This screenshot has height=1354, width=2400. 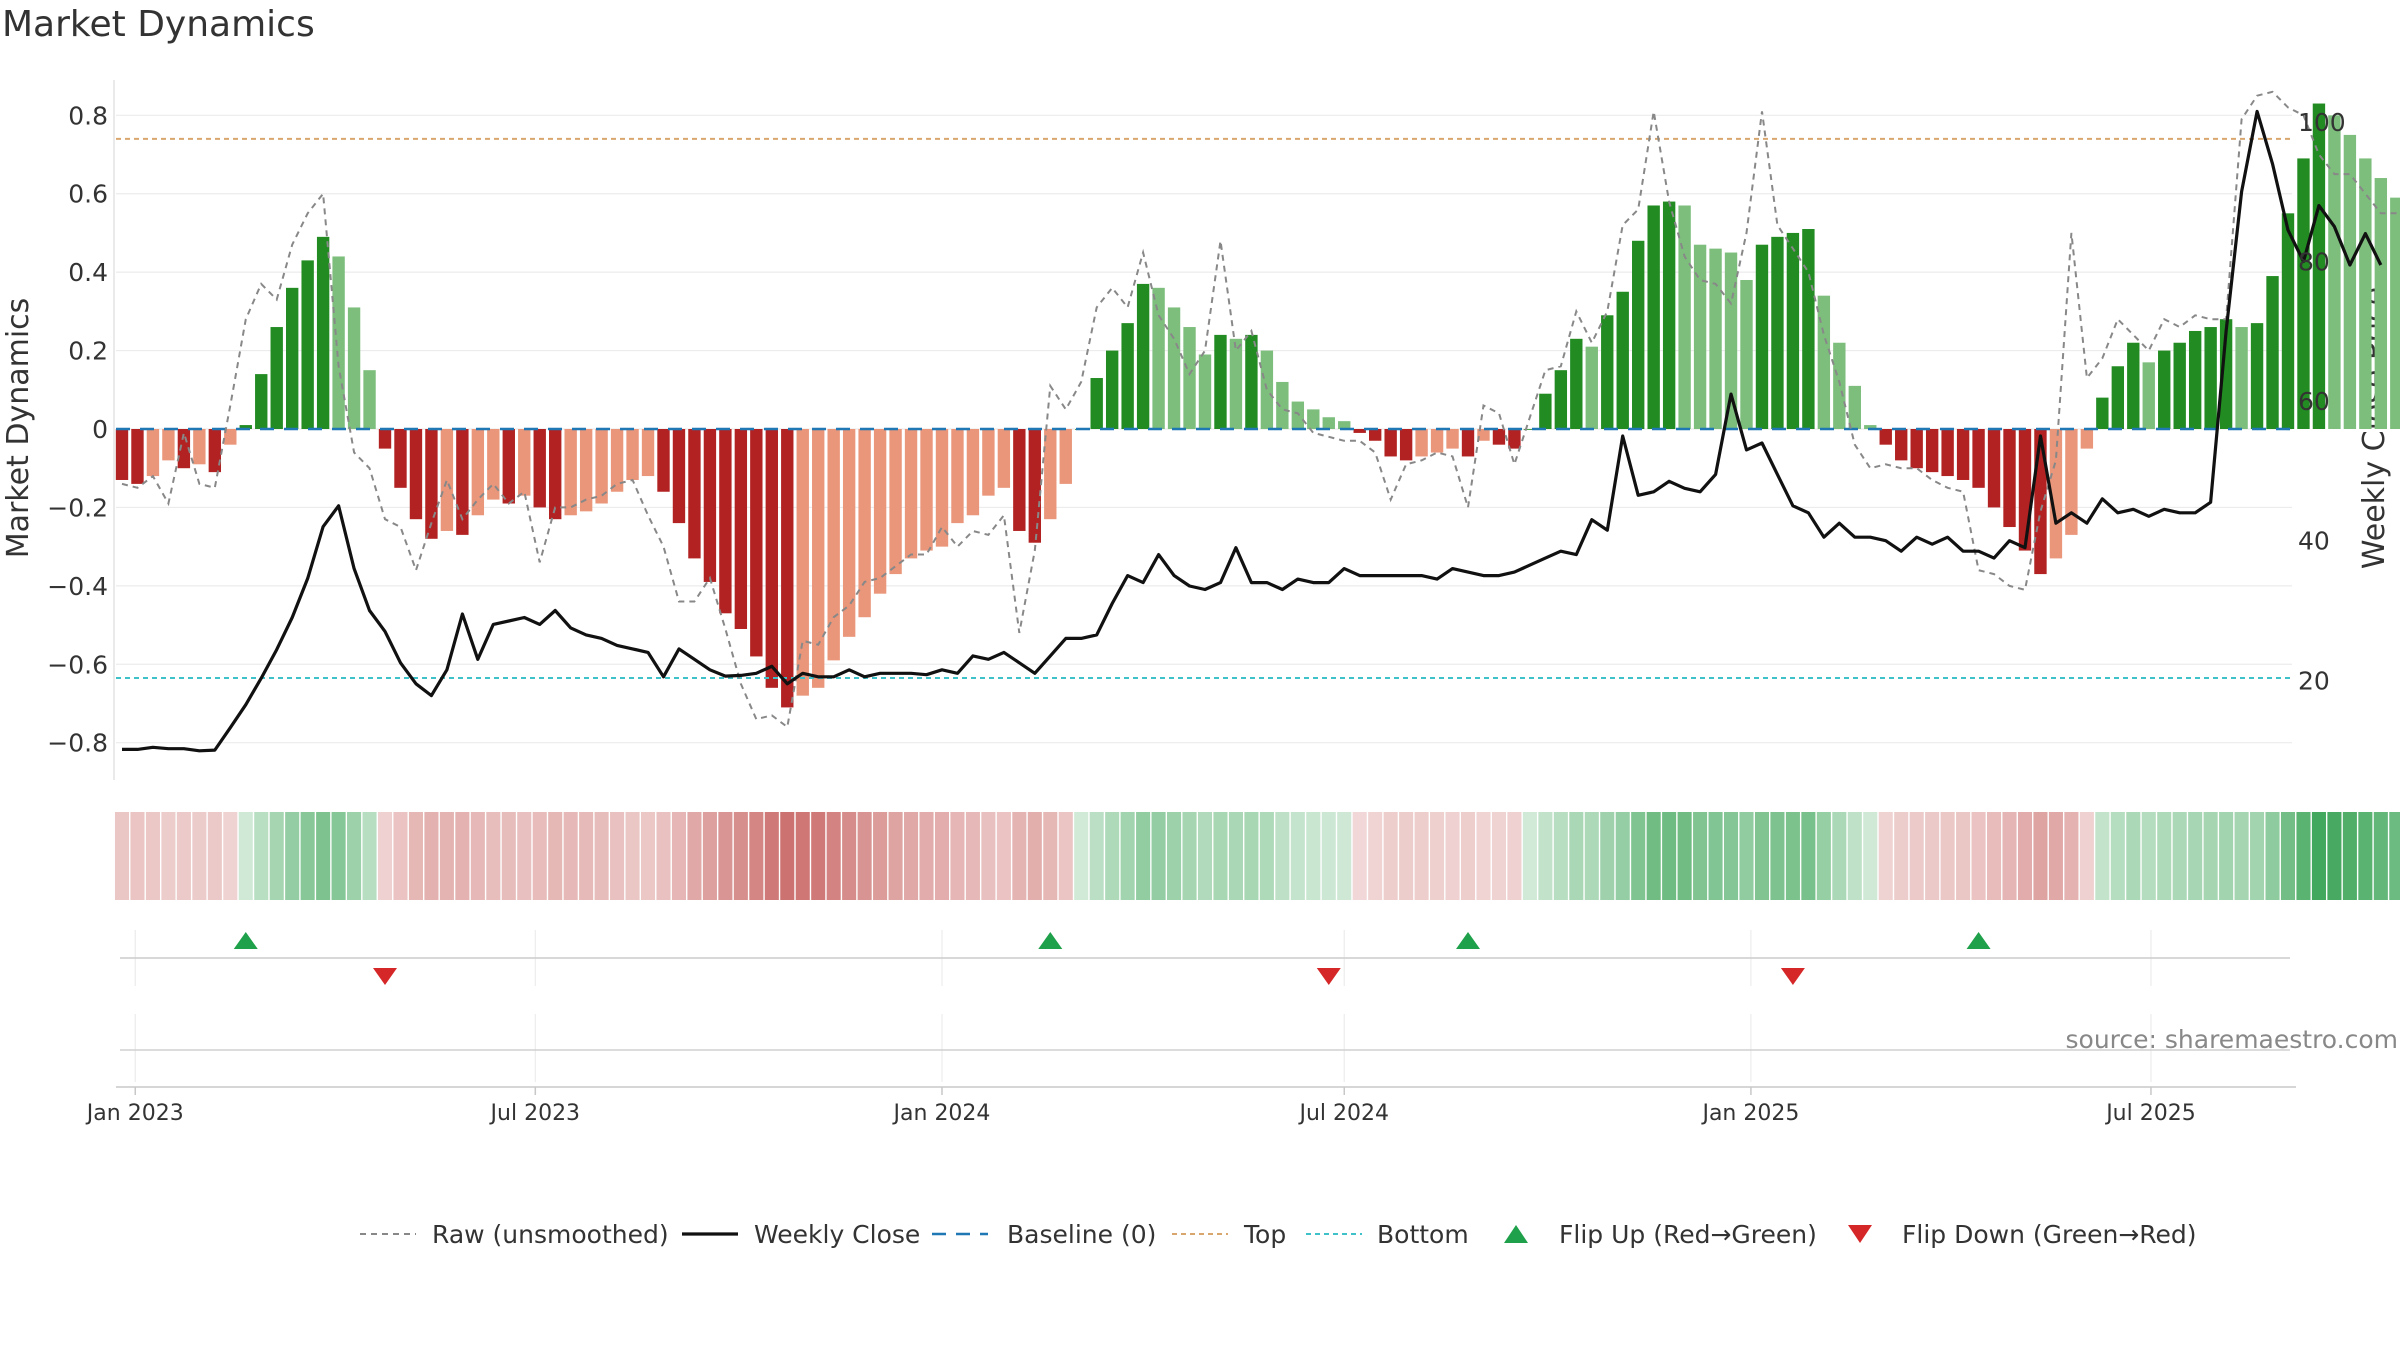 I want to click on legend-label-0: Raw (unsmoothed), so click(x=550, y=1234).